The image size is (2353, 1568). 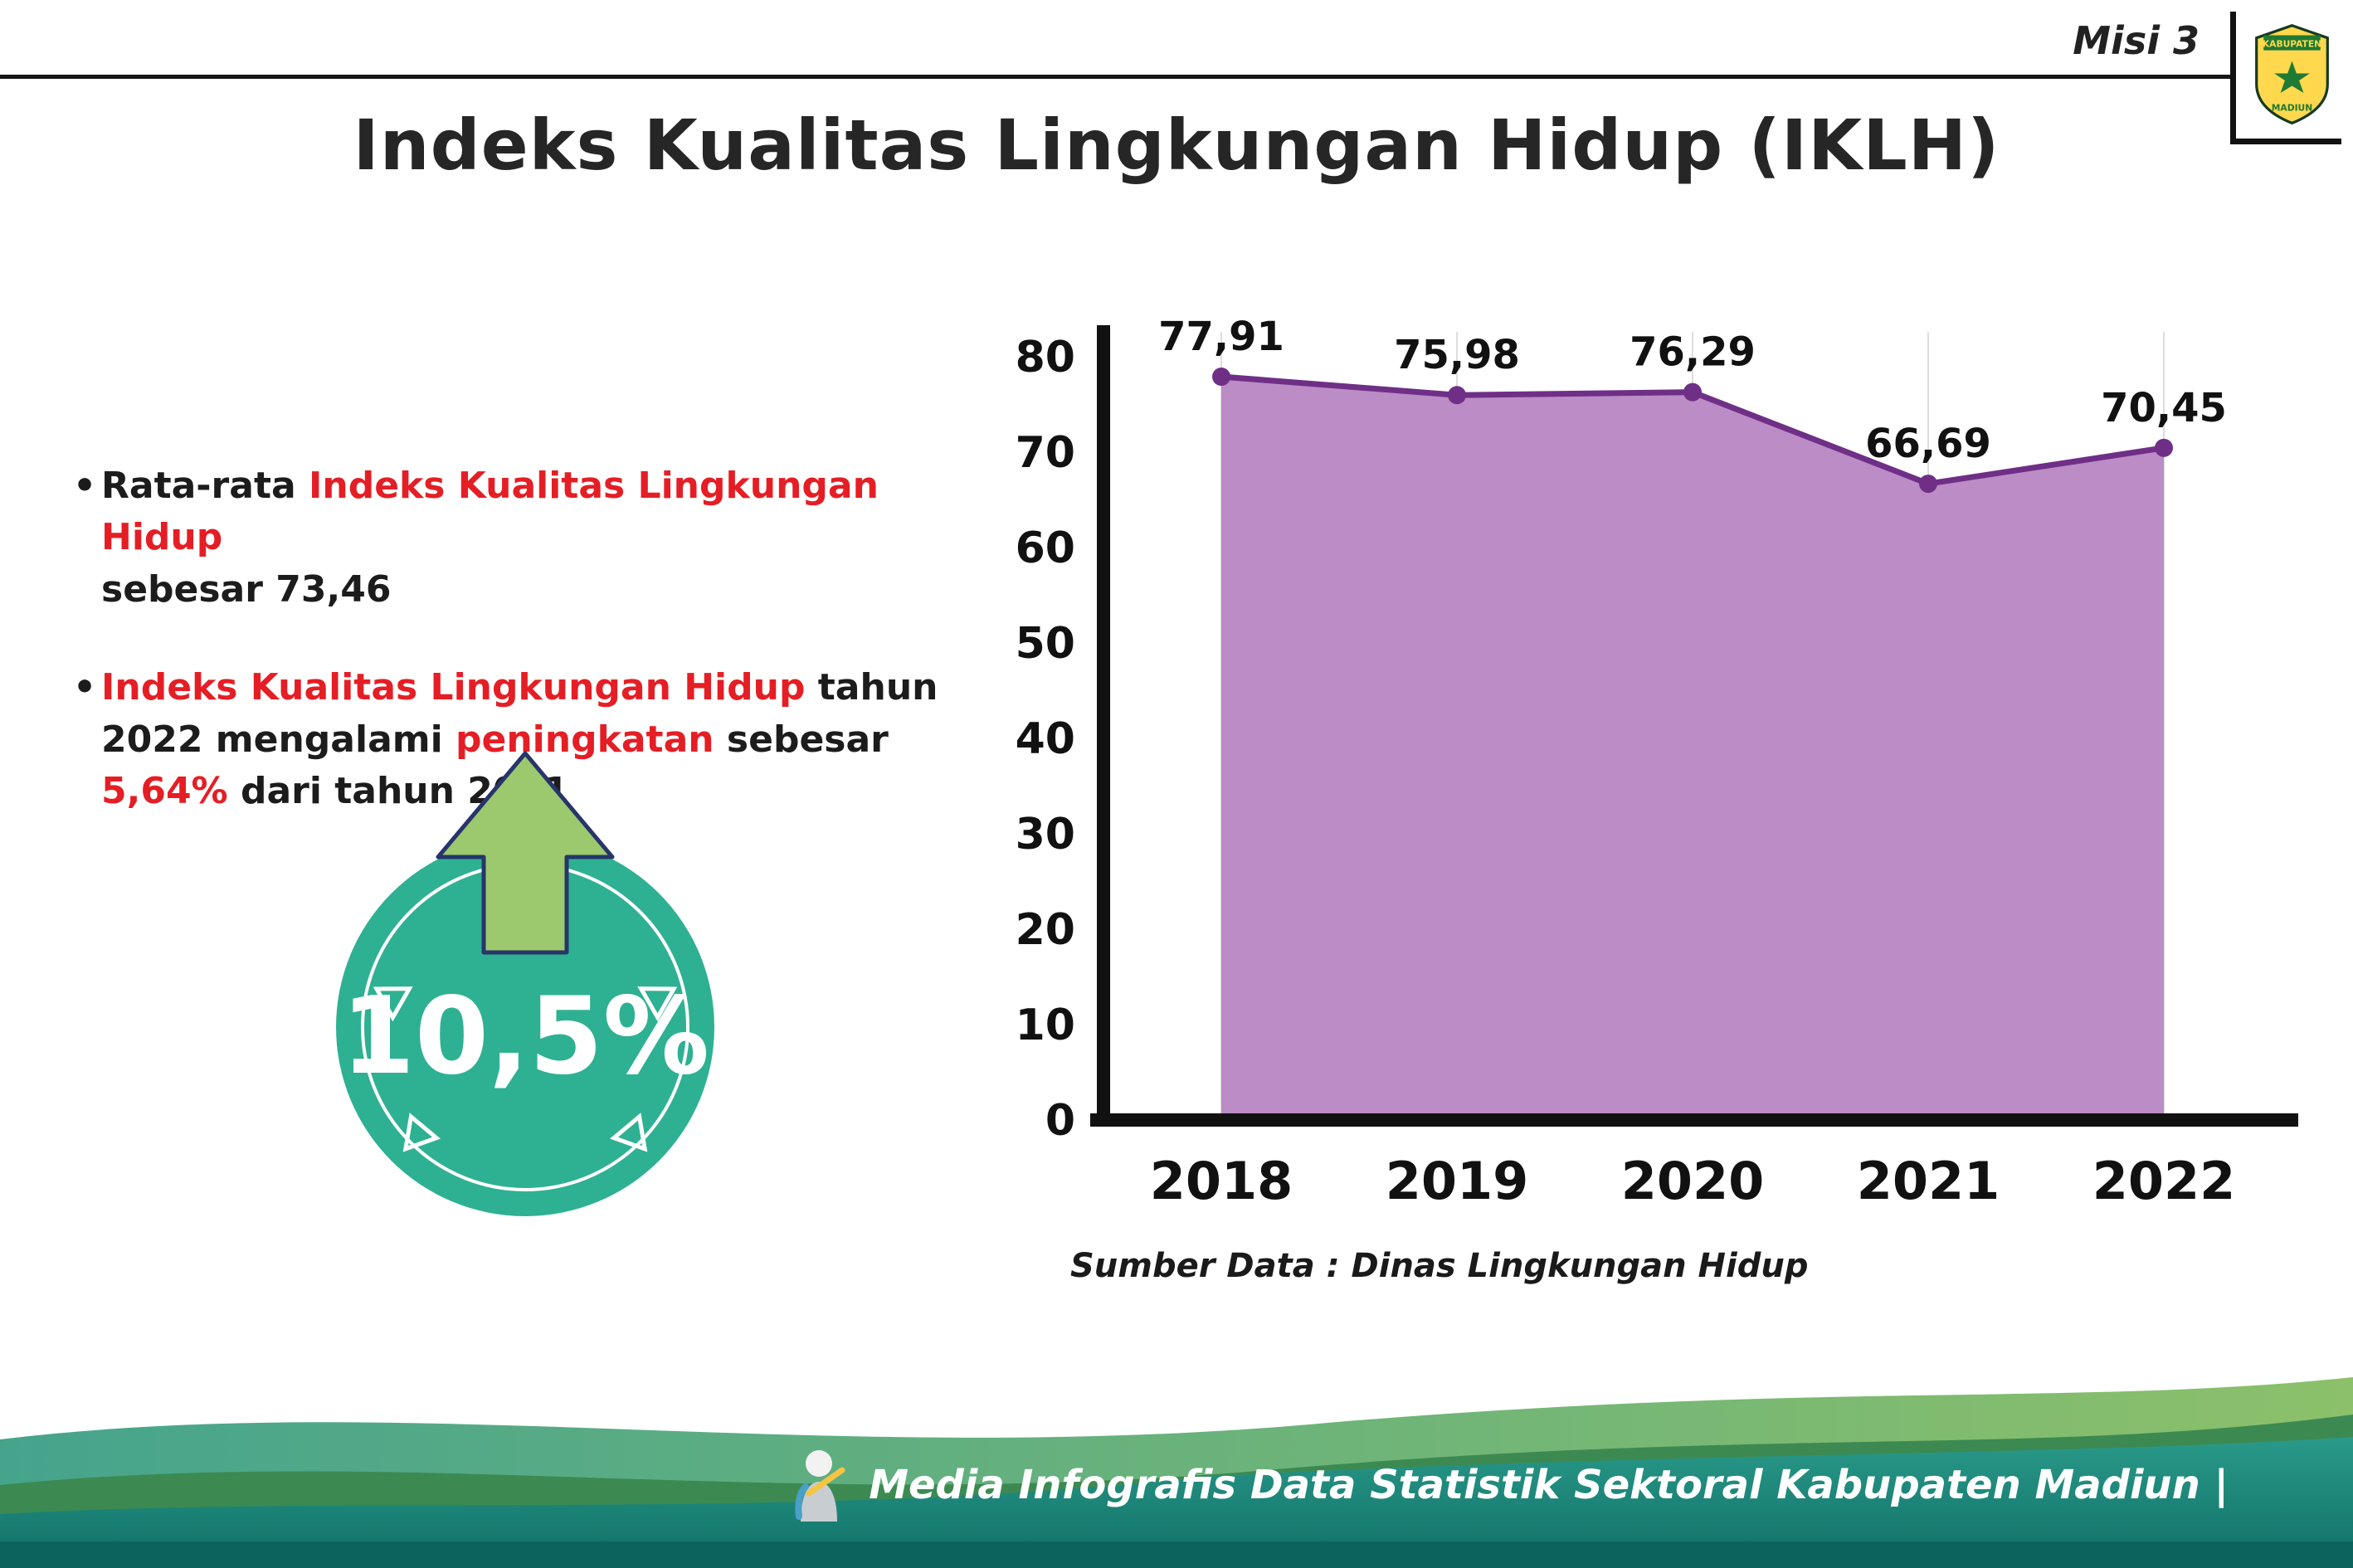 I want to click on bullet1-seg1: Rata-rata, so click(x=205, y=486).